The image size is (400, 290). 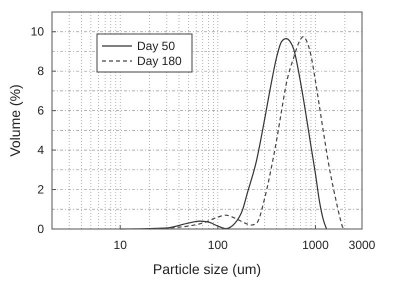 I want to click on y-tick-label: 8, so click(x=40, y=71).